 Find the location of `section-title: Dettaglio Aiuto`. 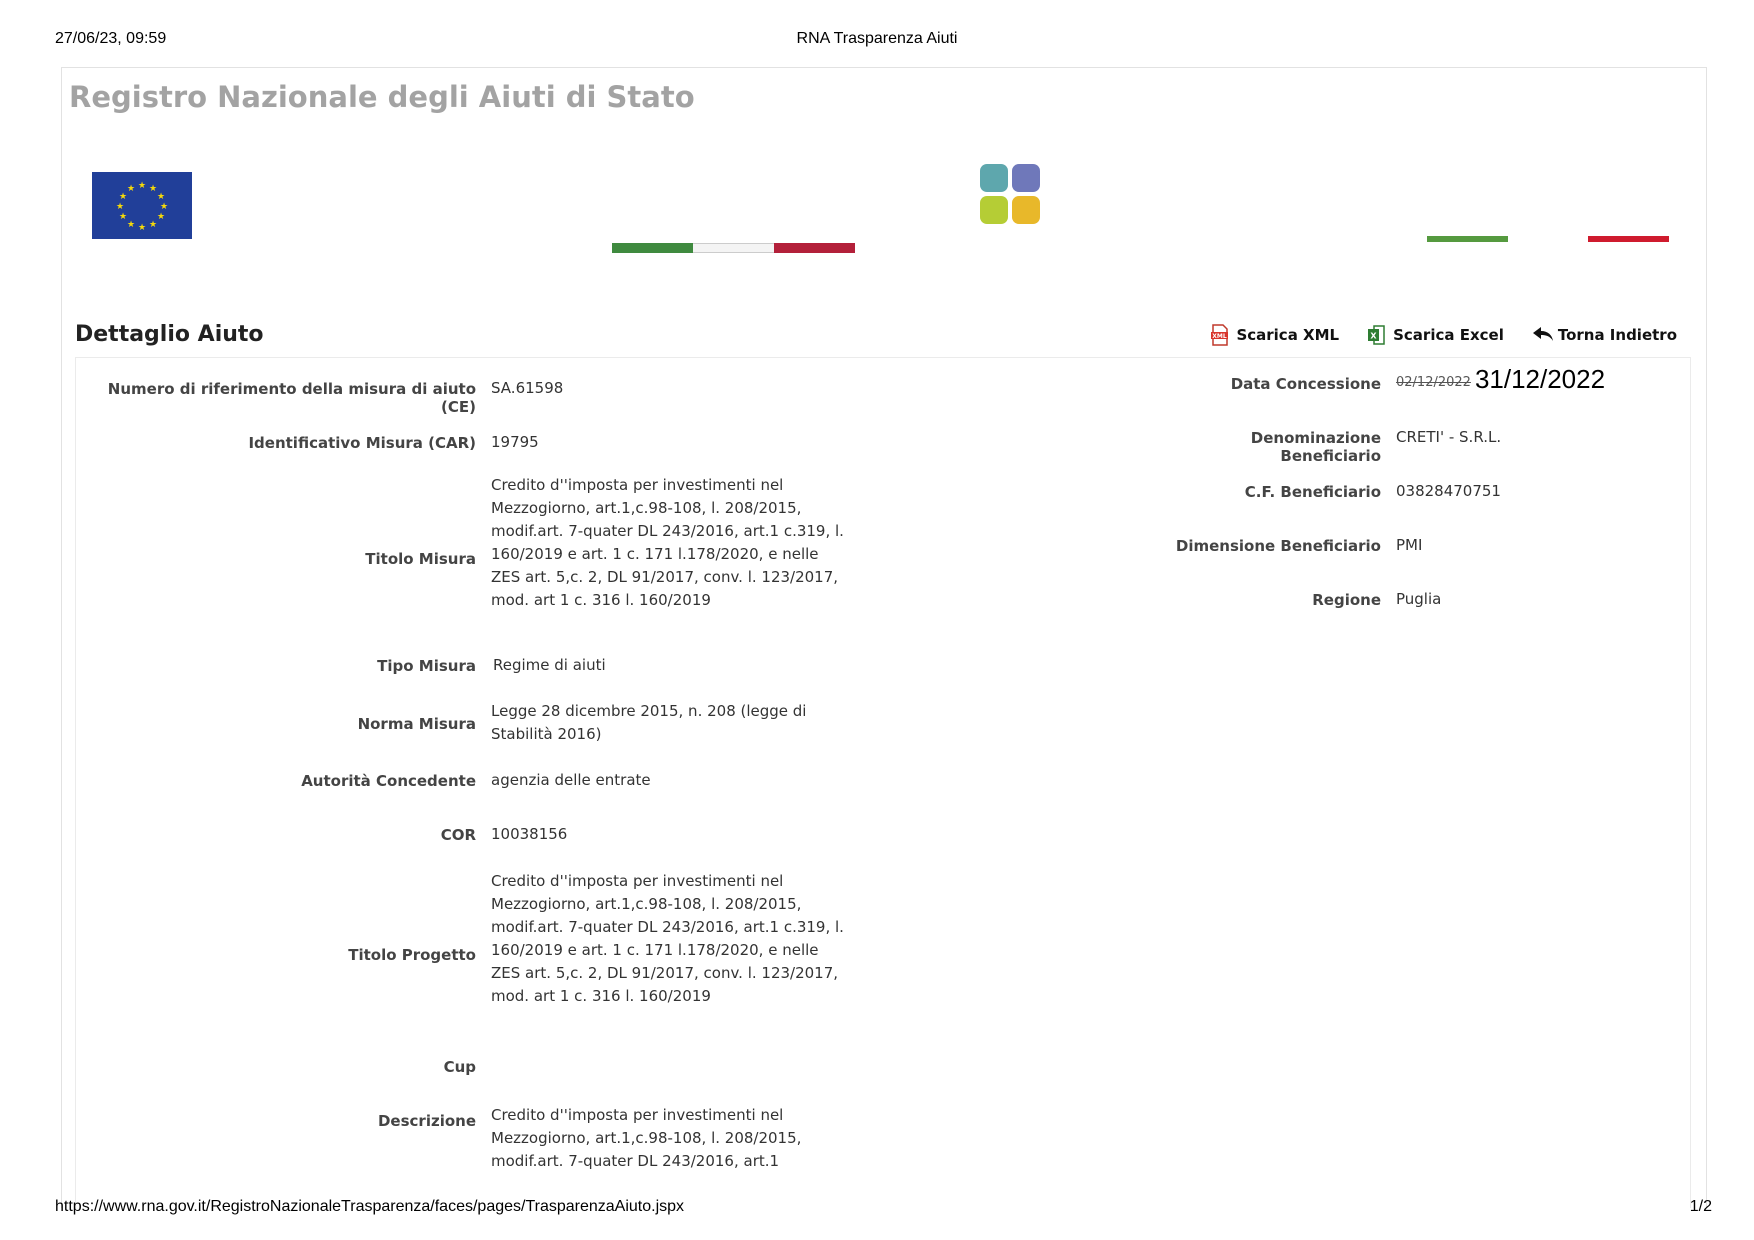

section-title: Dettaglio Aiuto is located at coordinates (169, 334).